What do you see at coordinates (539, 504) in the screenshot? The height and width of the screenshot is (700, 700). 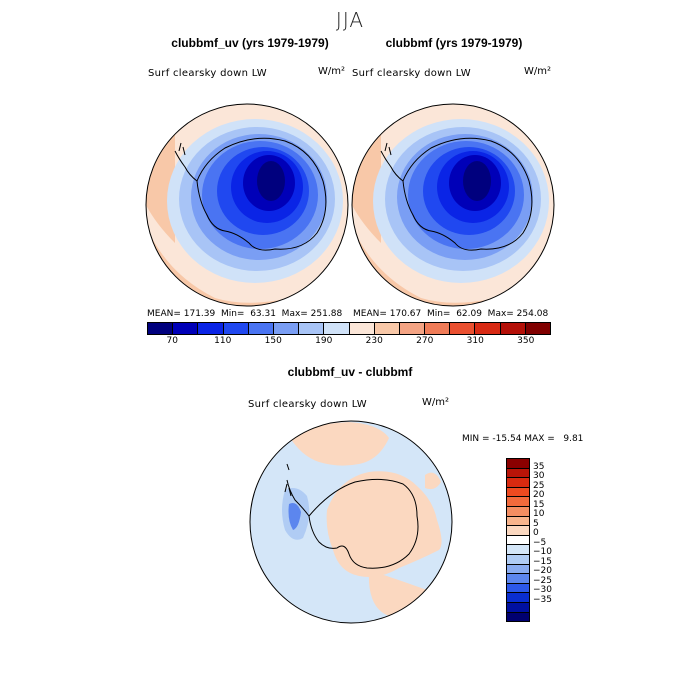 I see `diff-colorbar-tick-label: 15` at bounding box center [539, 504].